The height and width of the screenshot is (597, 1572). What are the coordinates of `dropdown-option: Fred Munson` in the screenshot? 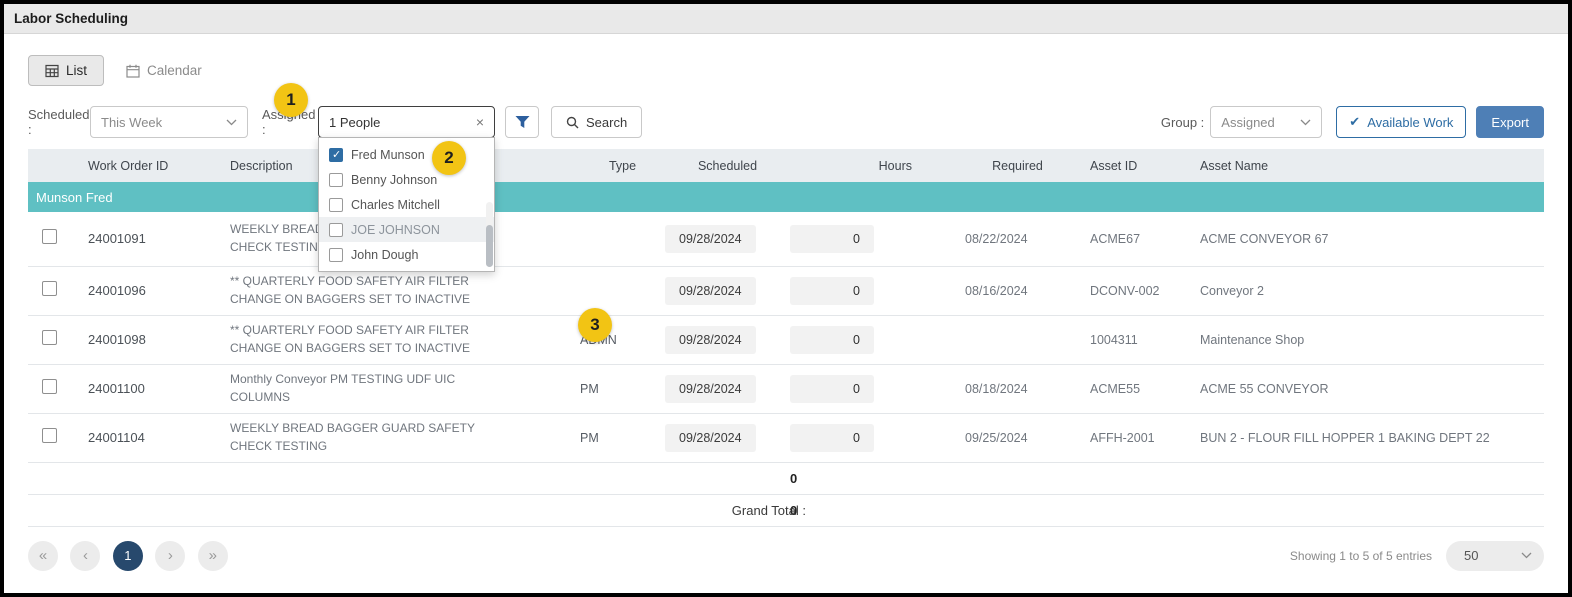 It's located at (406, 154).